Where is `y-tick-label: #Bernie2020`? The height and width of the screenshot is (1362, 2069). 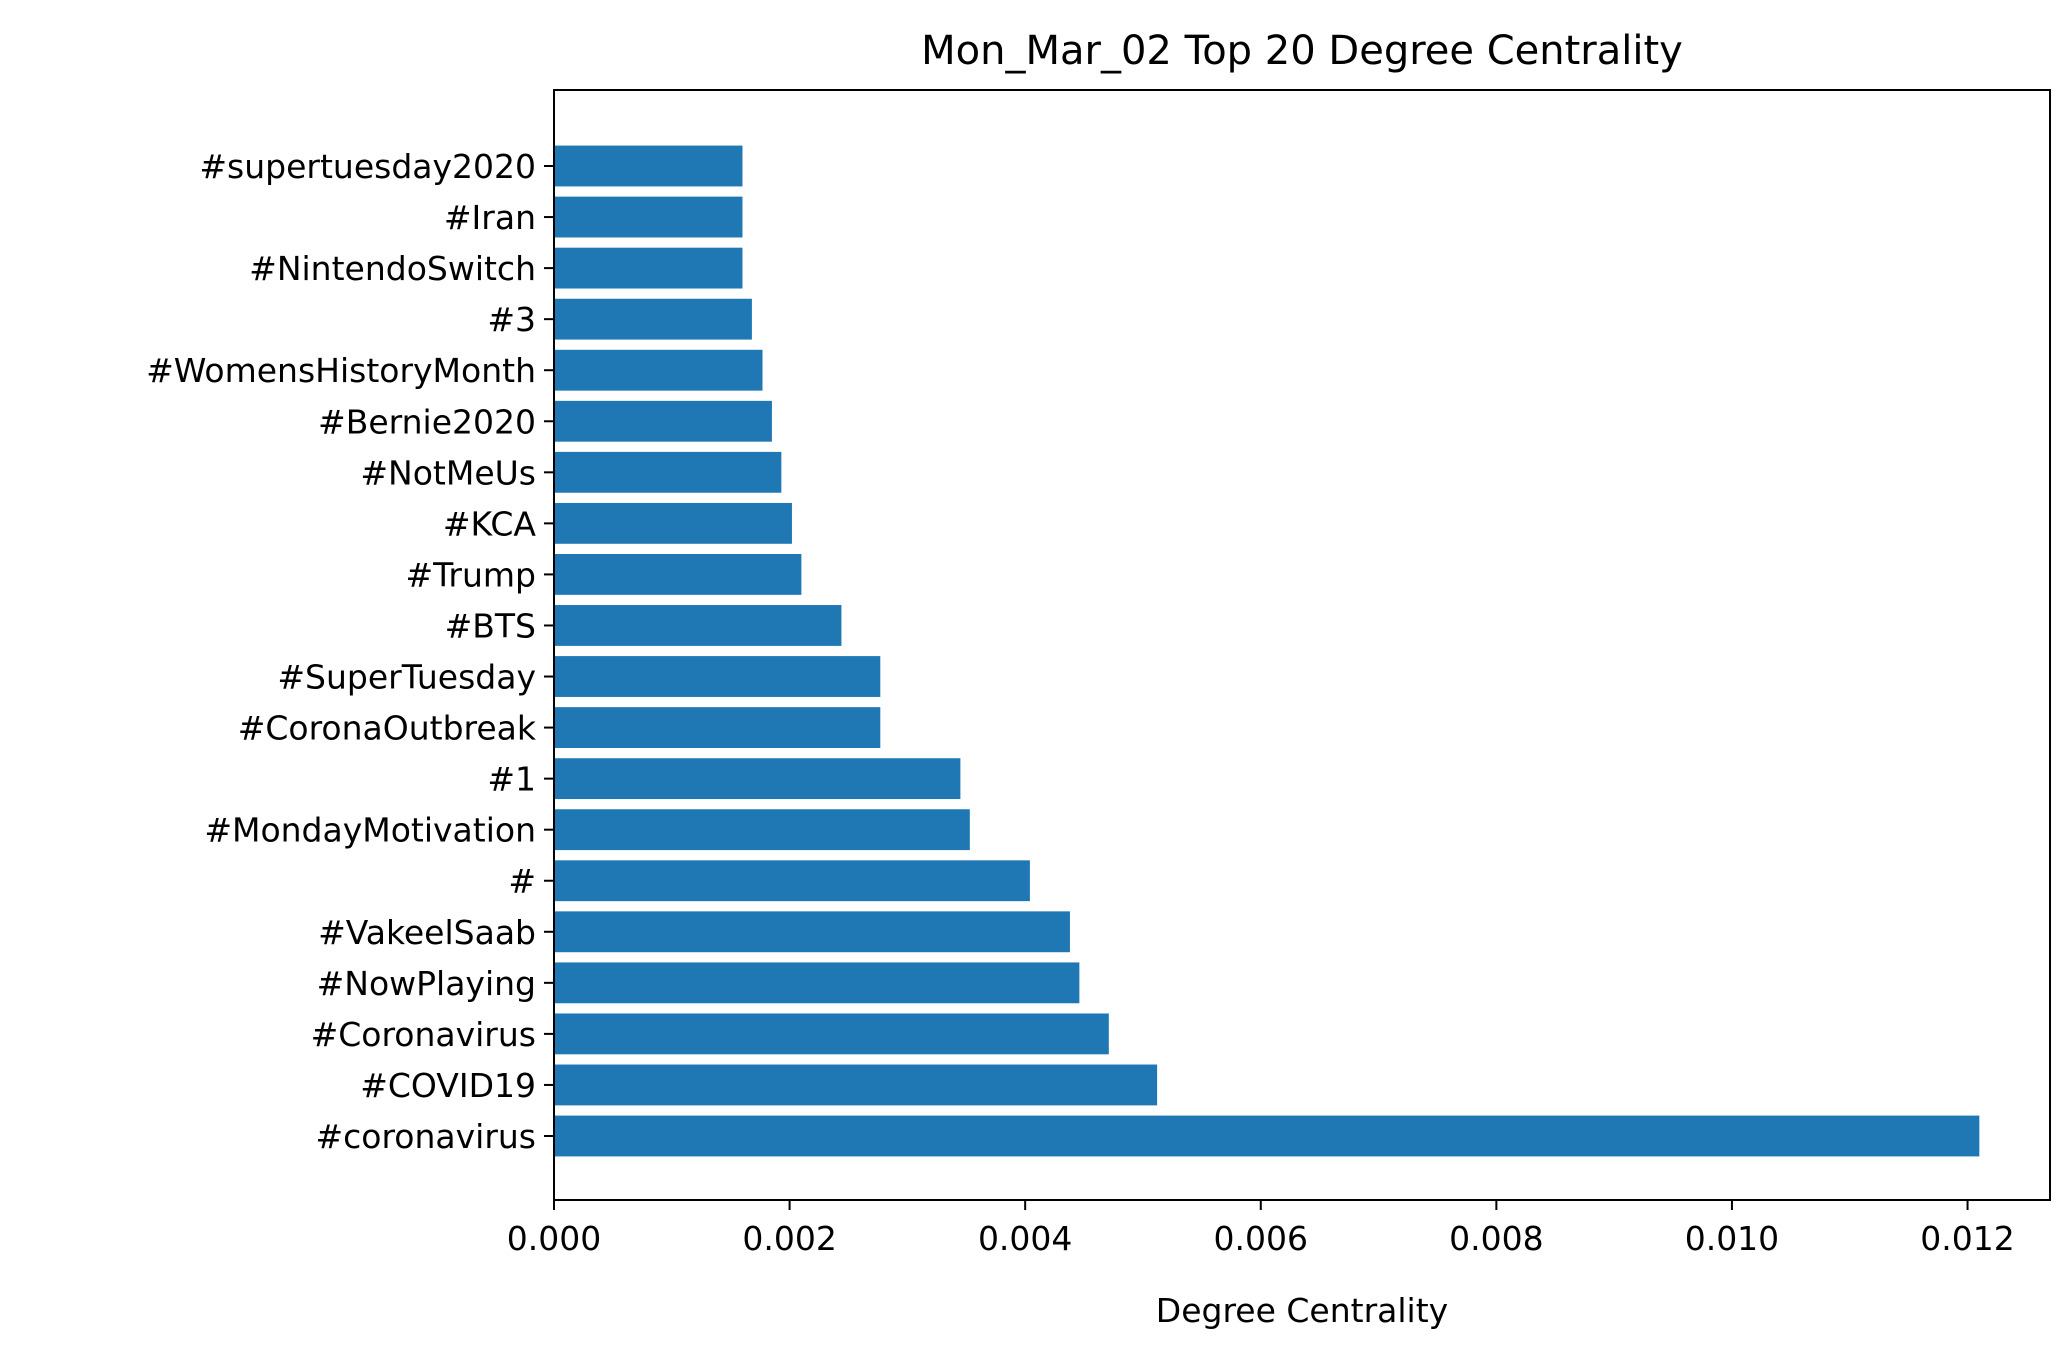
y-tick-label: #Bernie2020 is located at coordinates (427, 421).